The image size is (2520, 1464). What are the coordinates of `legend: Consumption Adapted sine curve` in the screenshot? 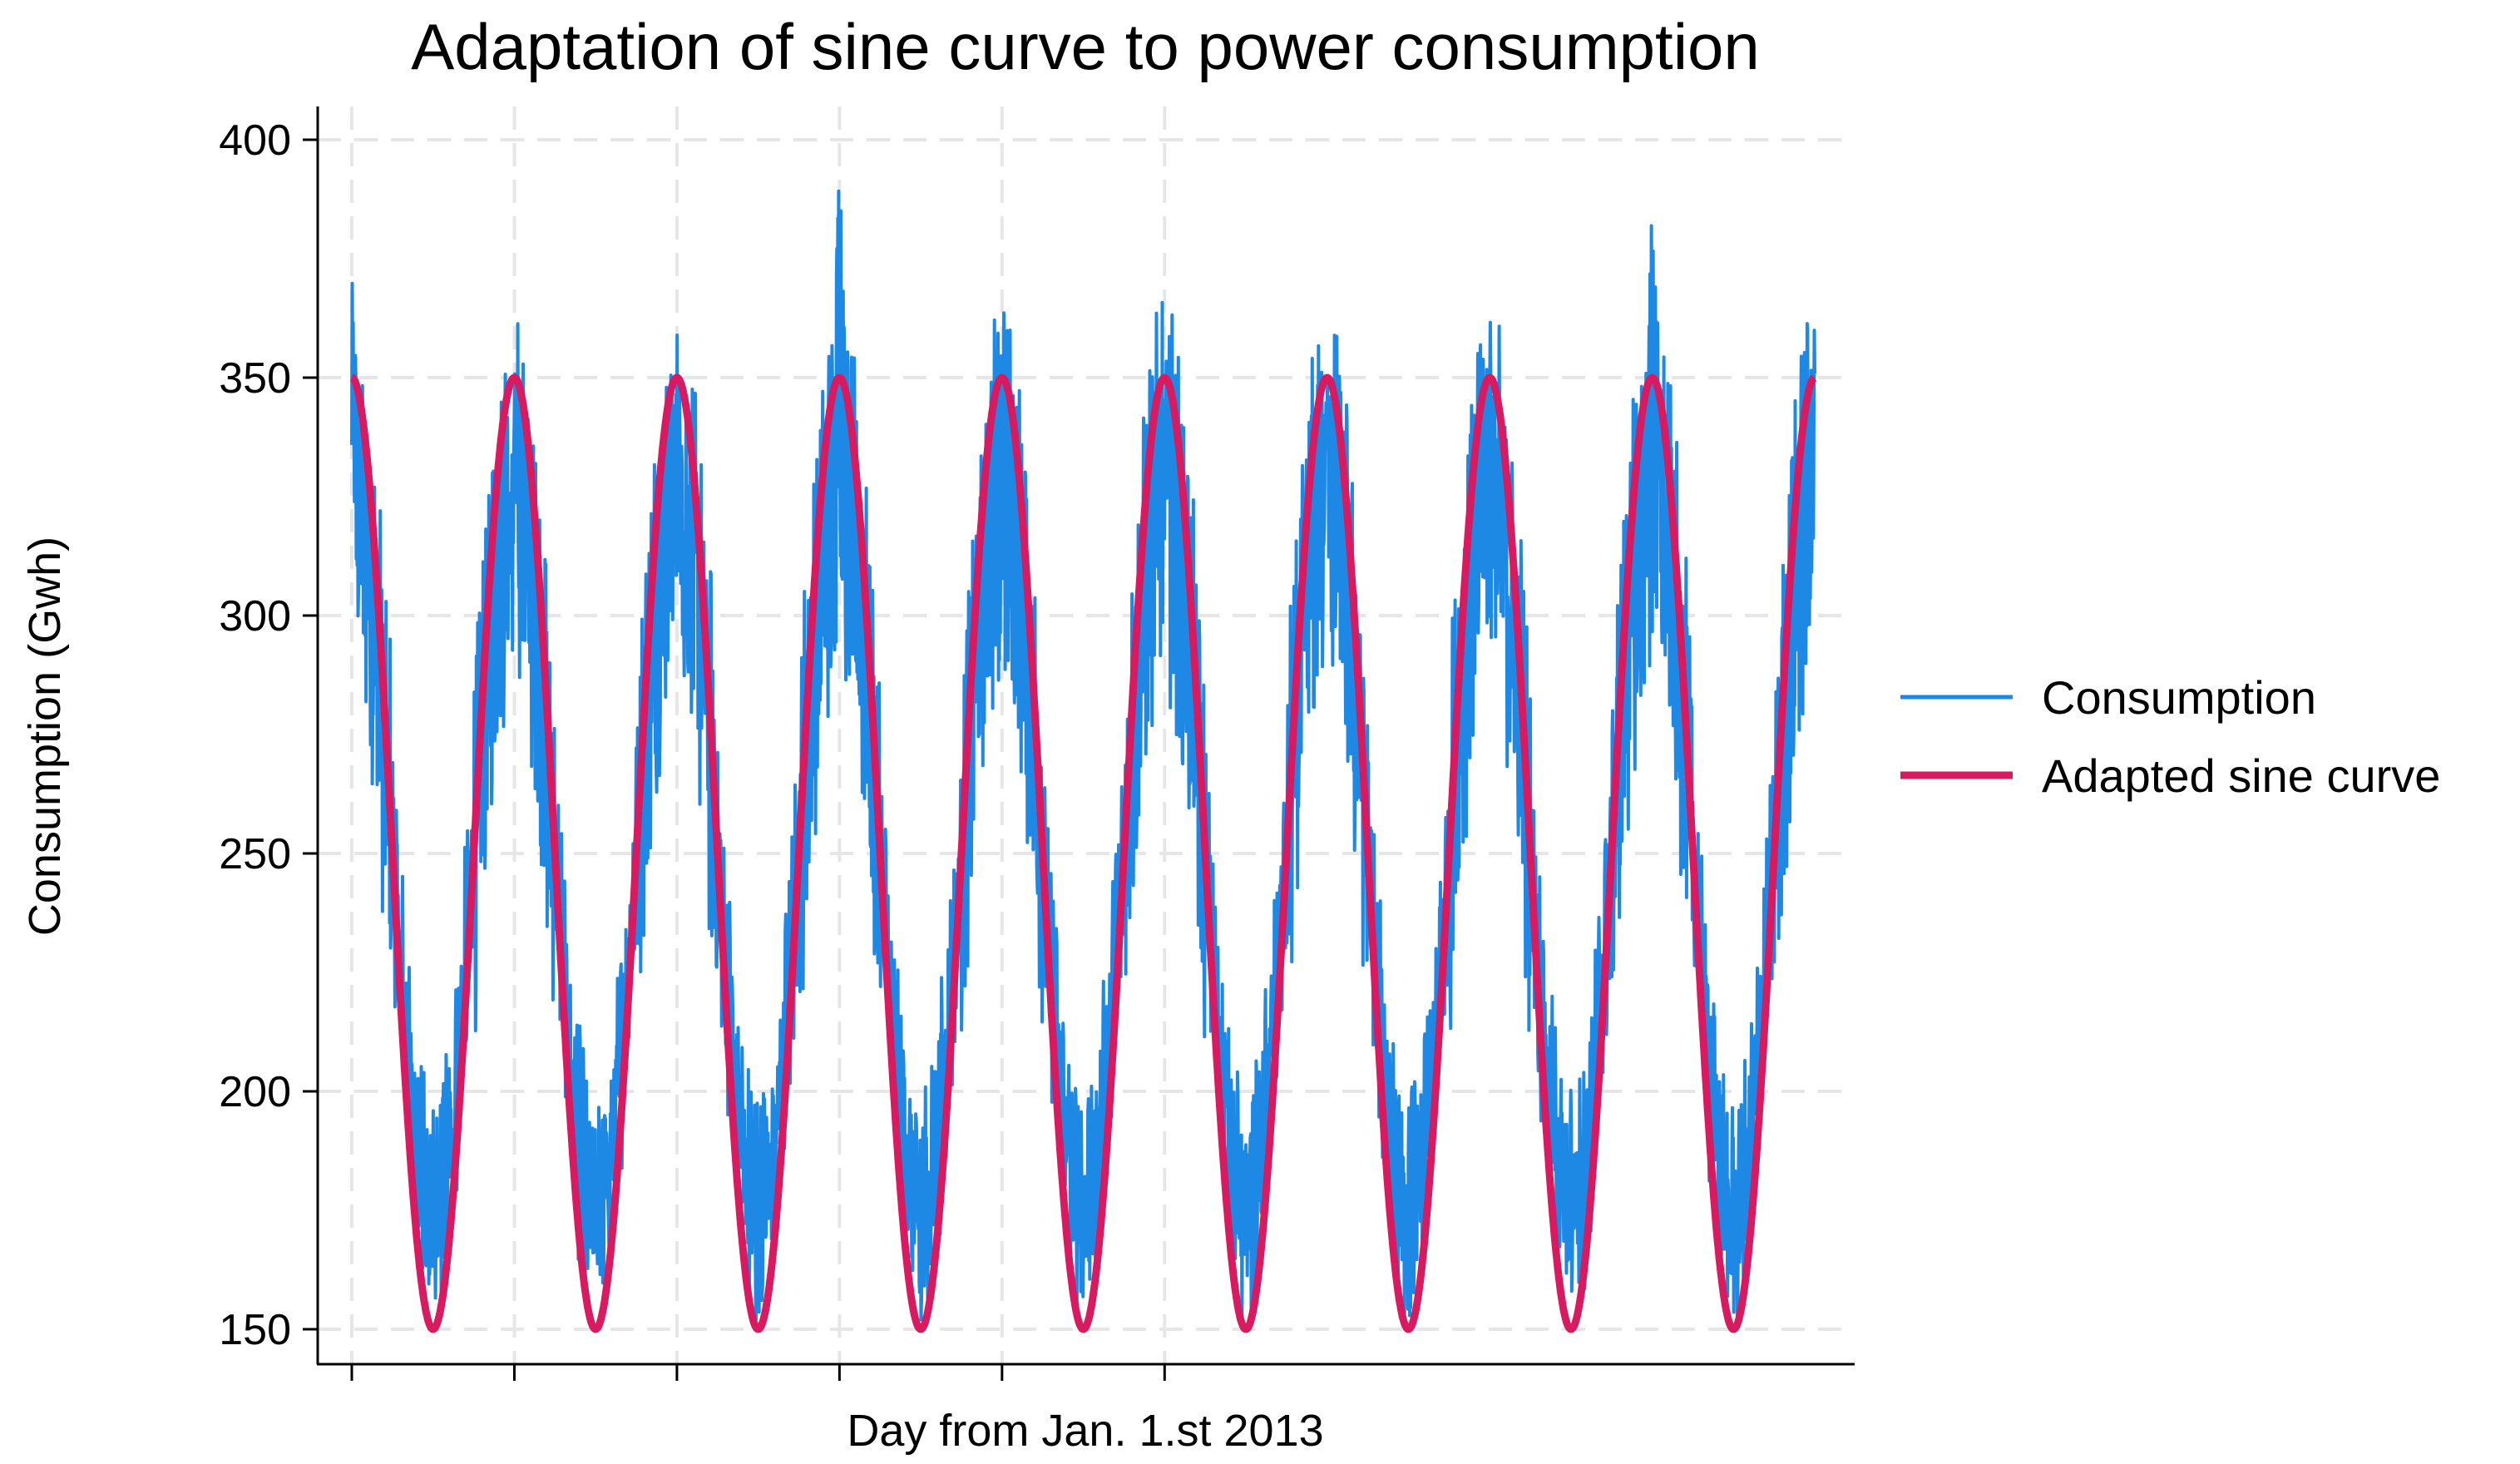 It's located at (2170, 736).